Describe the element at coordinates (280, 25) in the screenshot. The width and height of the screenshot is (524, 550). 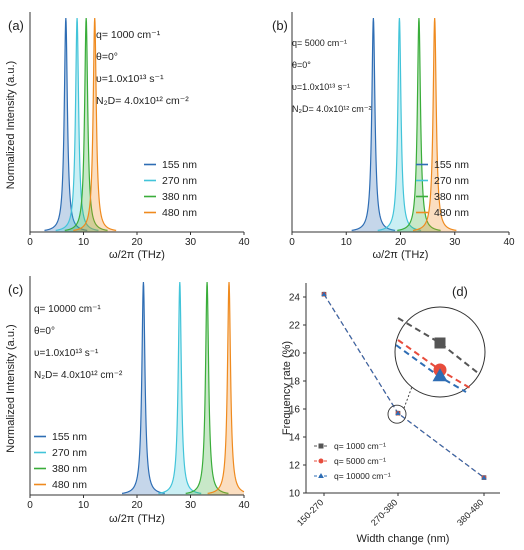
I see `panel-label: (b)` at that location.